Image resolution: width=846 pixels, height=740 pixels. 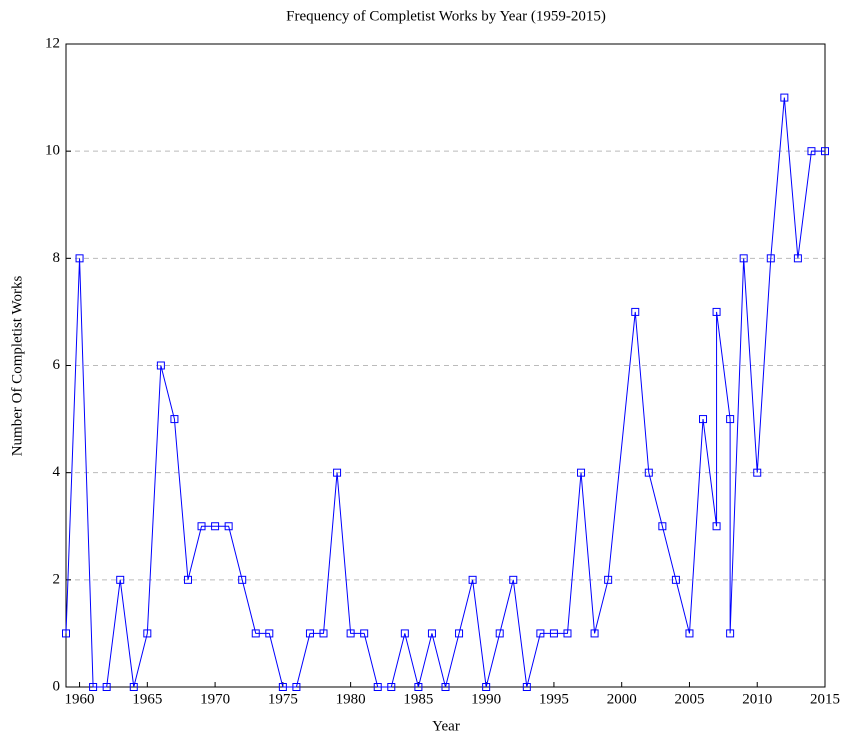 What do you see at coordinates (57, 686) in the screenshot?
I see `y-tick-label: 0` at bounding box center [57, 686].